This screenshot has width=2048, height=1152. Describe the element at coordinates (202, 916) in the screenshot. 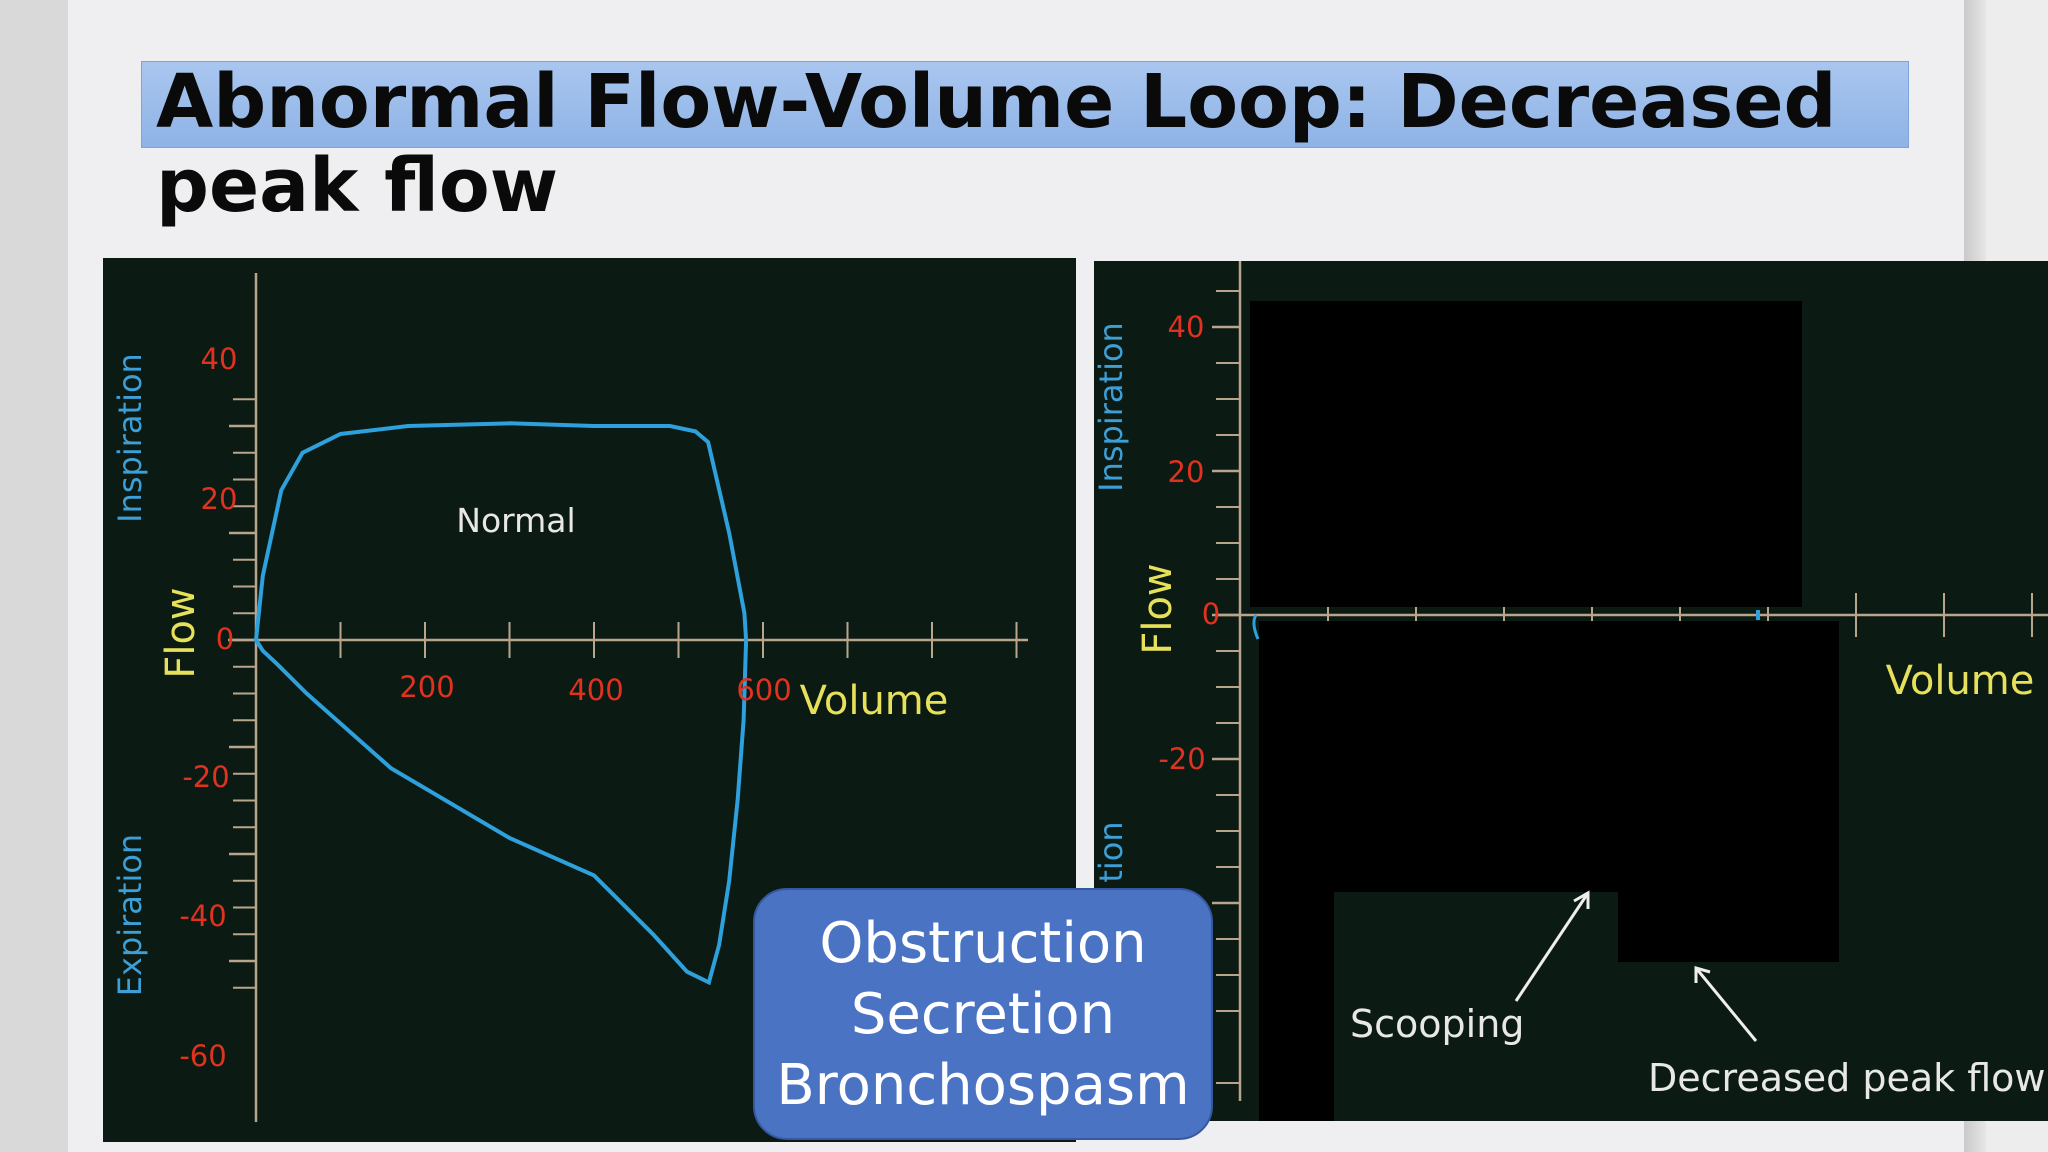

I see `ytick-neg40: -40` at that location.